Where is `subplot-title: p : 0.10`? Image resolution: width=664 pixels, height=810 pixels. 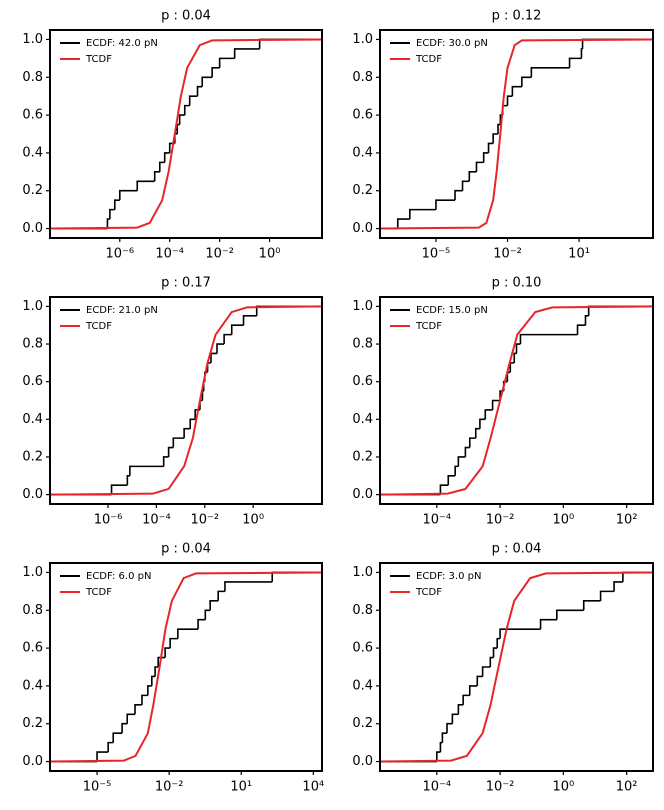 subplot-title: p : 0.10 is located at coordinates (517, 283).